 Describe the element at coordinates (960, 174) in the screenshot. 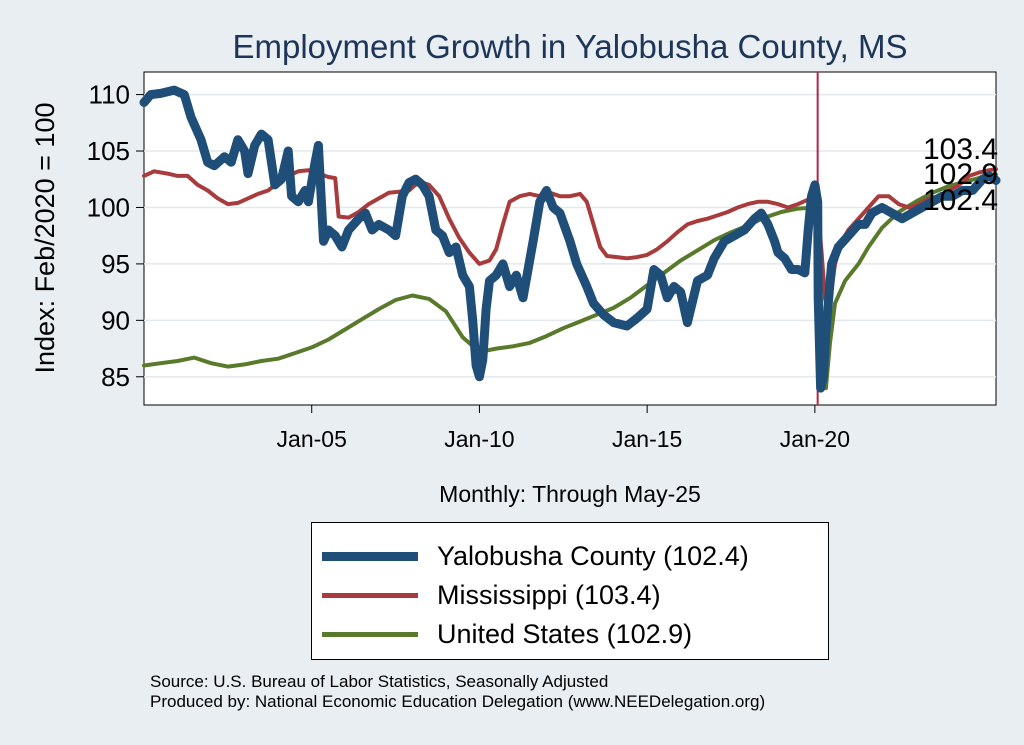

I see `end-value-label: 102.9` at that location.